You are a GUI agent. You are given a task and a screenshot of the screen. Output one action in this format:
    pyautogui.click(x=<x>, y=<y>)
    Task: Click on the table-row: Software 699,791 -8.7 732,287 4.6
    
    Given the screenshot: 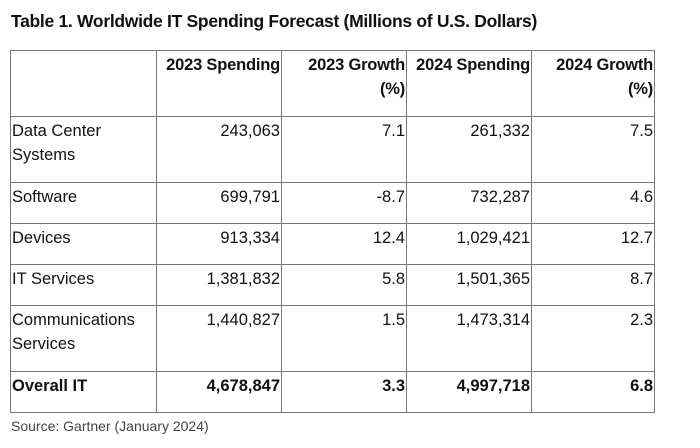 What is the action you would take?
    pyautogui.click(x=332, y=203)
    